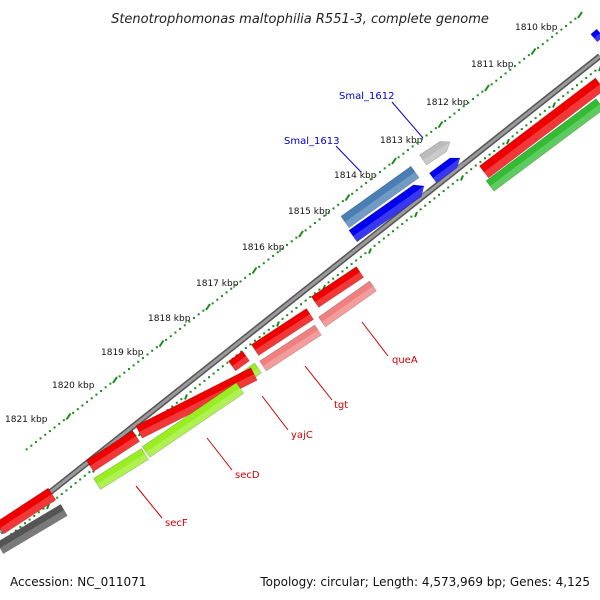 This screenshot has height=600, width=600. I want to click on cds-gray-feature-highlight, so click(438, 153).